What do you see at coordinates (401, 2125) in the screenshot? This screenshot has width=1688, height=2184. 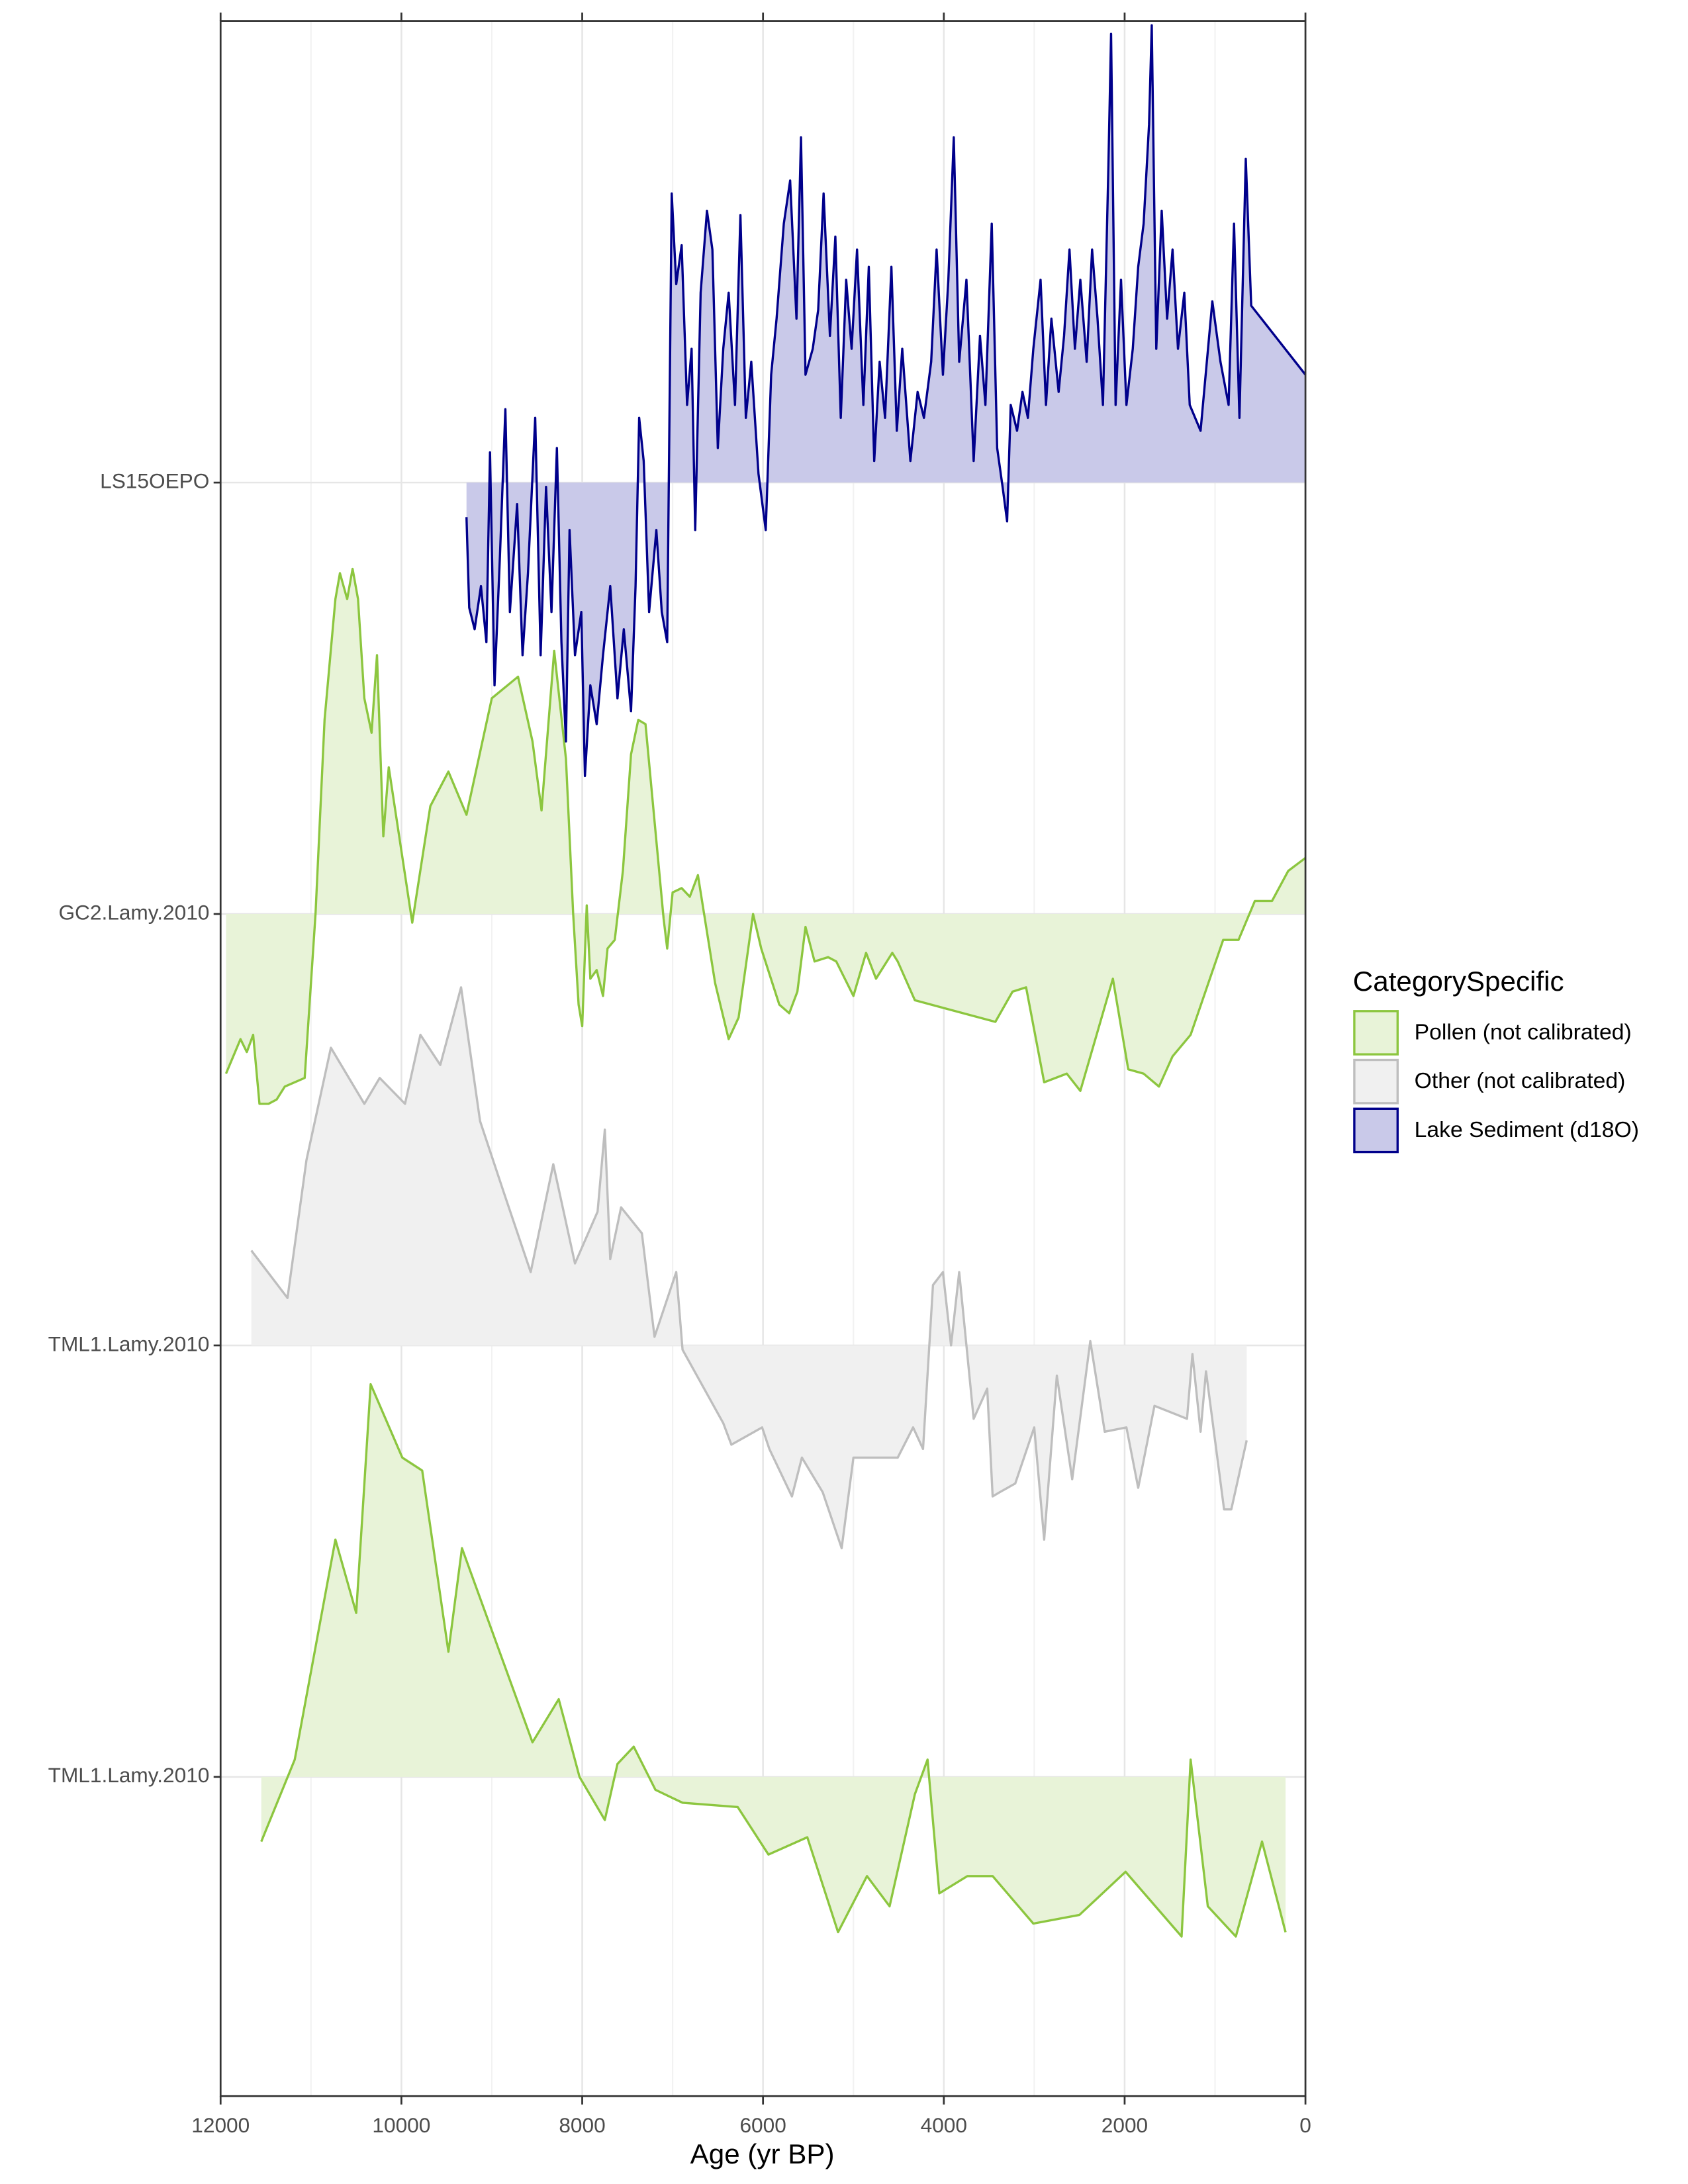 I see `x-tick-label: 10000` at bounding box center [401, 2125].